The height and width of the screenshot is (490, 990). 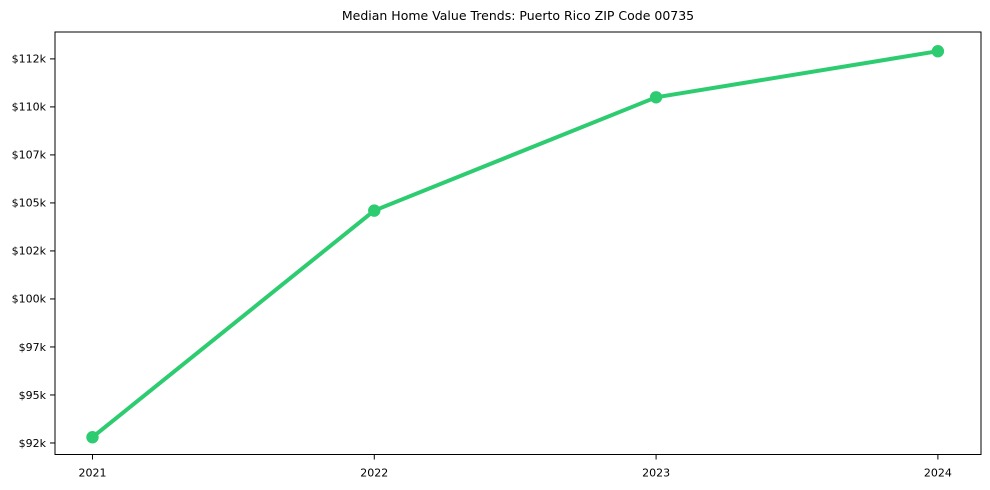 I want to click on x-axis-tick-label: 2024, so click(x=938, y=473).